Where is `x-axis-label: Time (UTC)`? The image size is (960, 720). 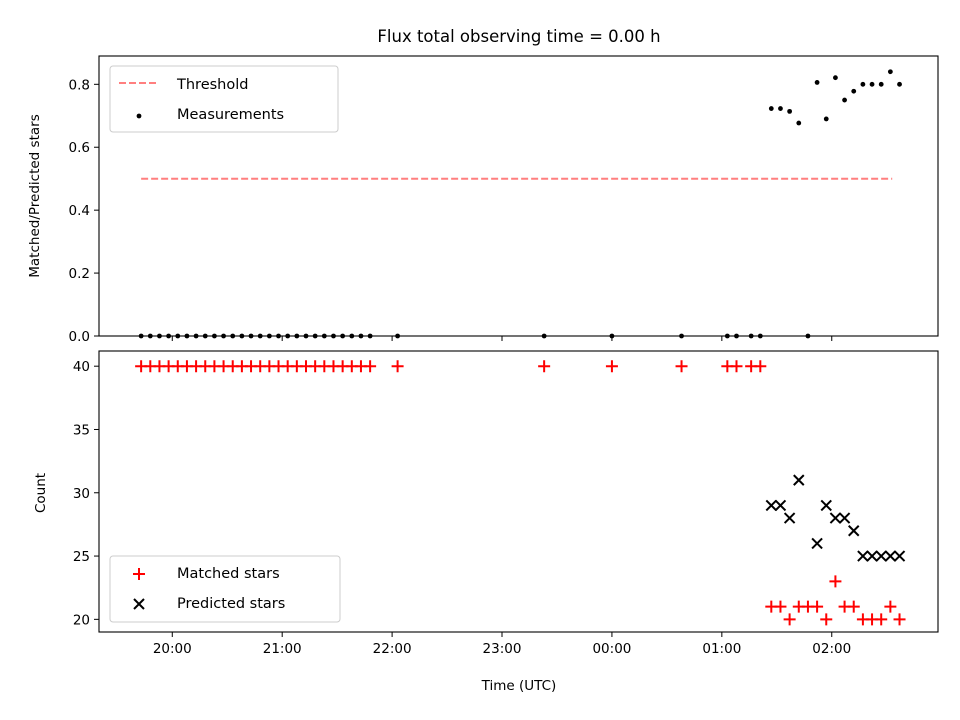 x-axis-label: Time (UTC) is located at coordinates (519, 686).